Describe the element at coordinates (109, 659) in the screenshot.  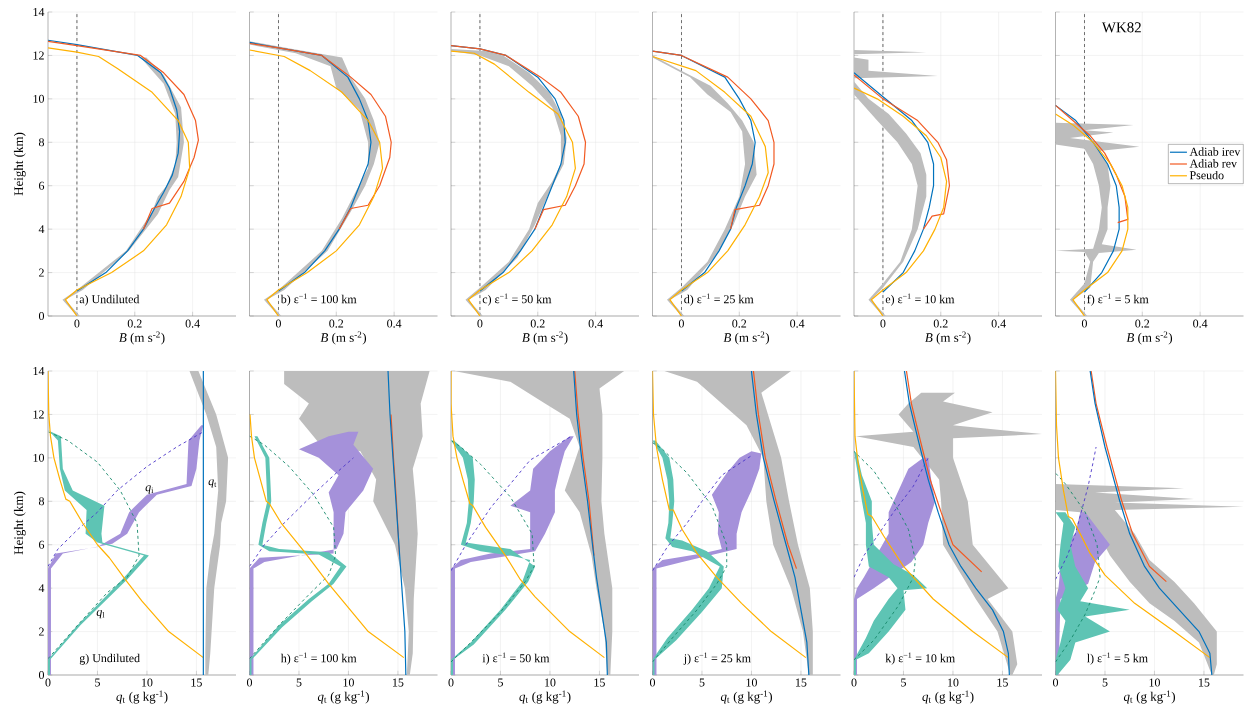
I see `annotation: g) Undiluted` at that location.